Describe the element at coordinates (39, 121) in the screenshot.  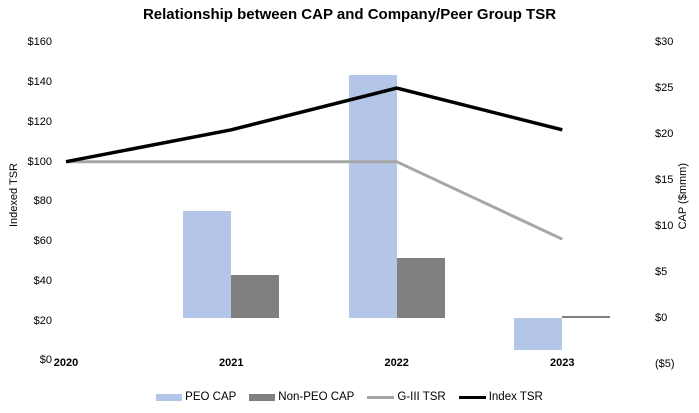
I see `left-axis-tick--120: $120` at that location.